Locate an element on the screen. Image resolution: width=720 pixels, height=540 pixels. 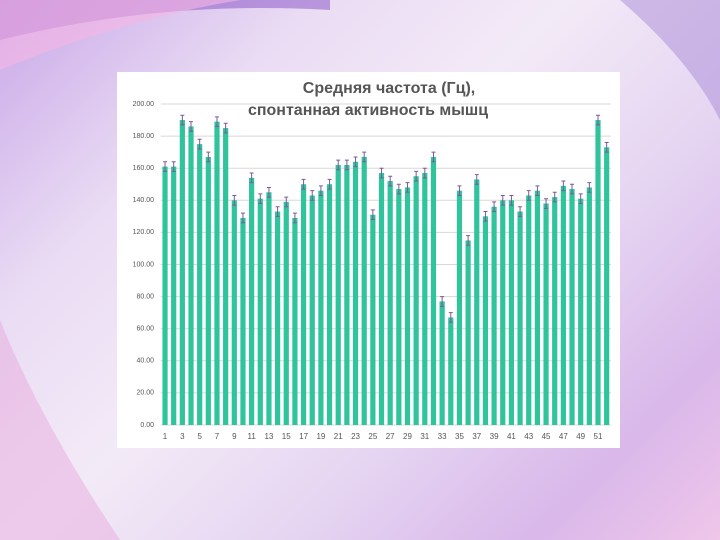
x-tick-label: 51 is located at coordinates (598, 436).